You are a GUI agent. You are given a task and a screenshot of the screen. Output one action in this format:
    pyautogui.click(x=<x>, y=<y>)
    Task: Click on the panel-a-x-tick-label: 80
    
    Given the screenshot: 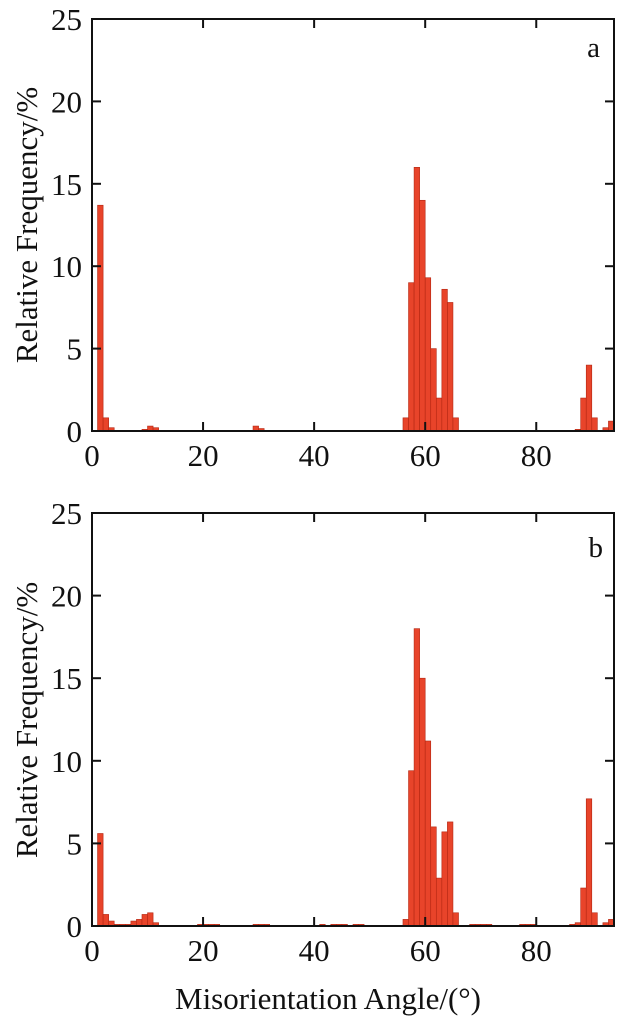 What is the action you would take?
    pyautogui.click(x=536, y=455)
    